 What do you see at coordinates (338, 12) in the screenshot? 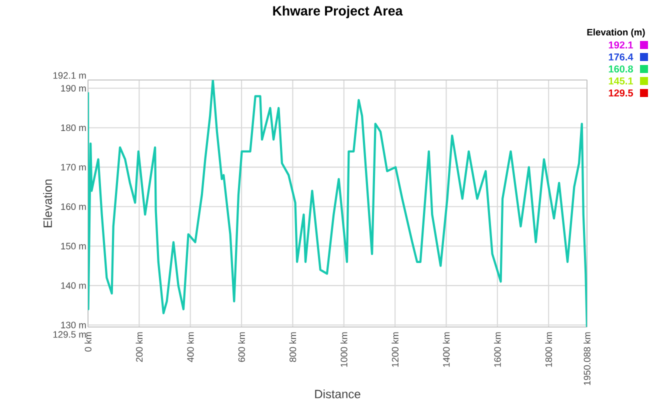
I see `chart-title: Khware Project Area` at bounding box center [338, 12].